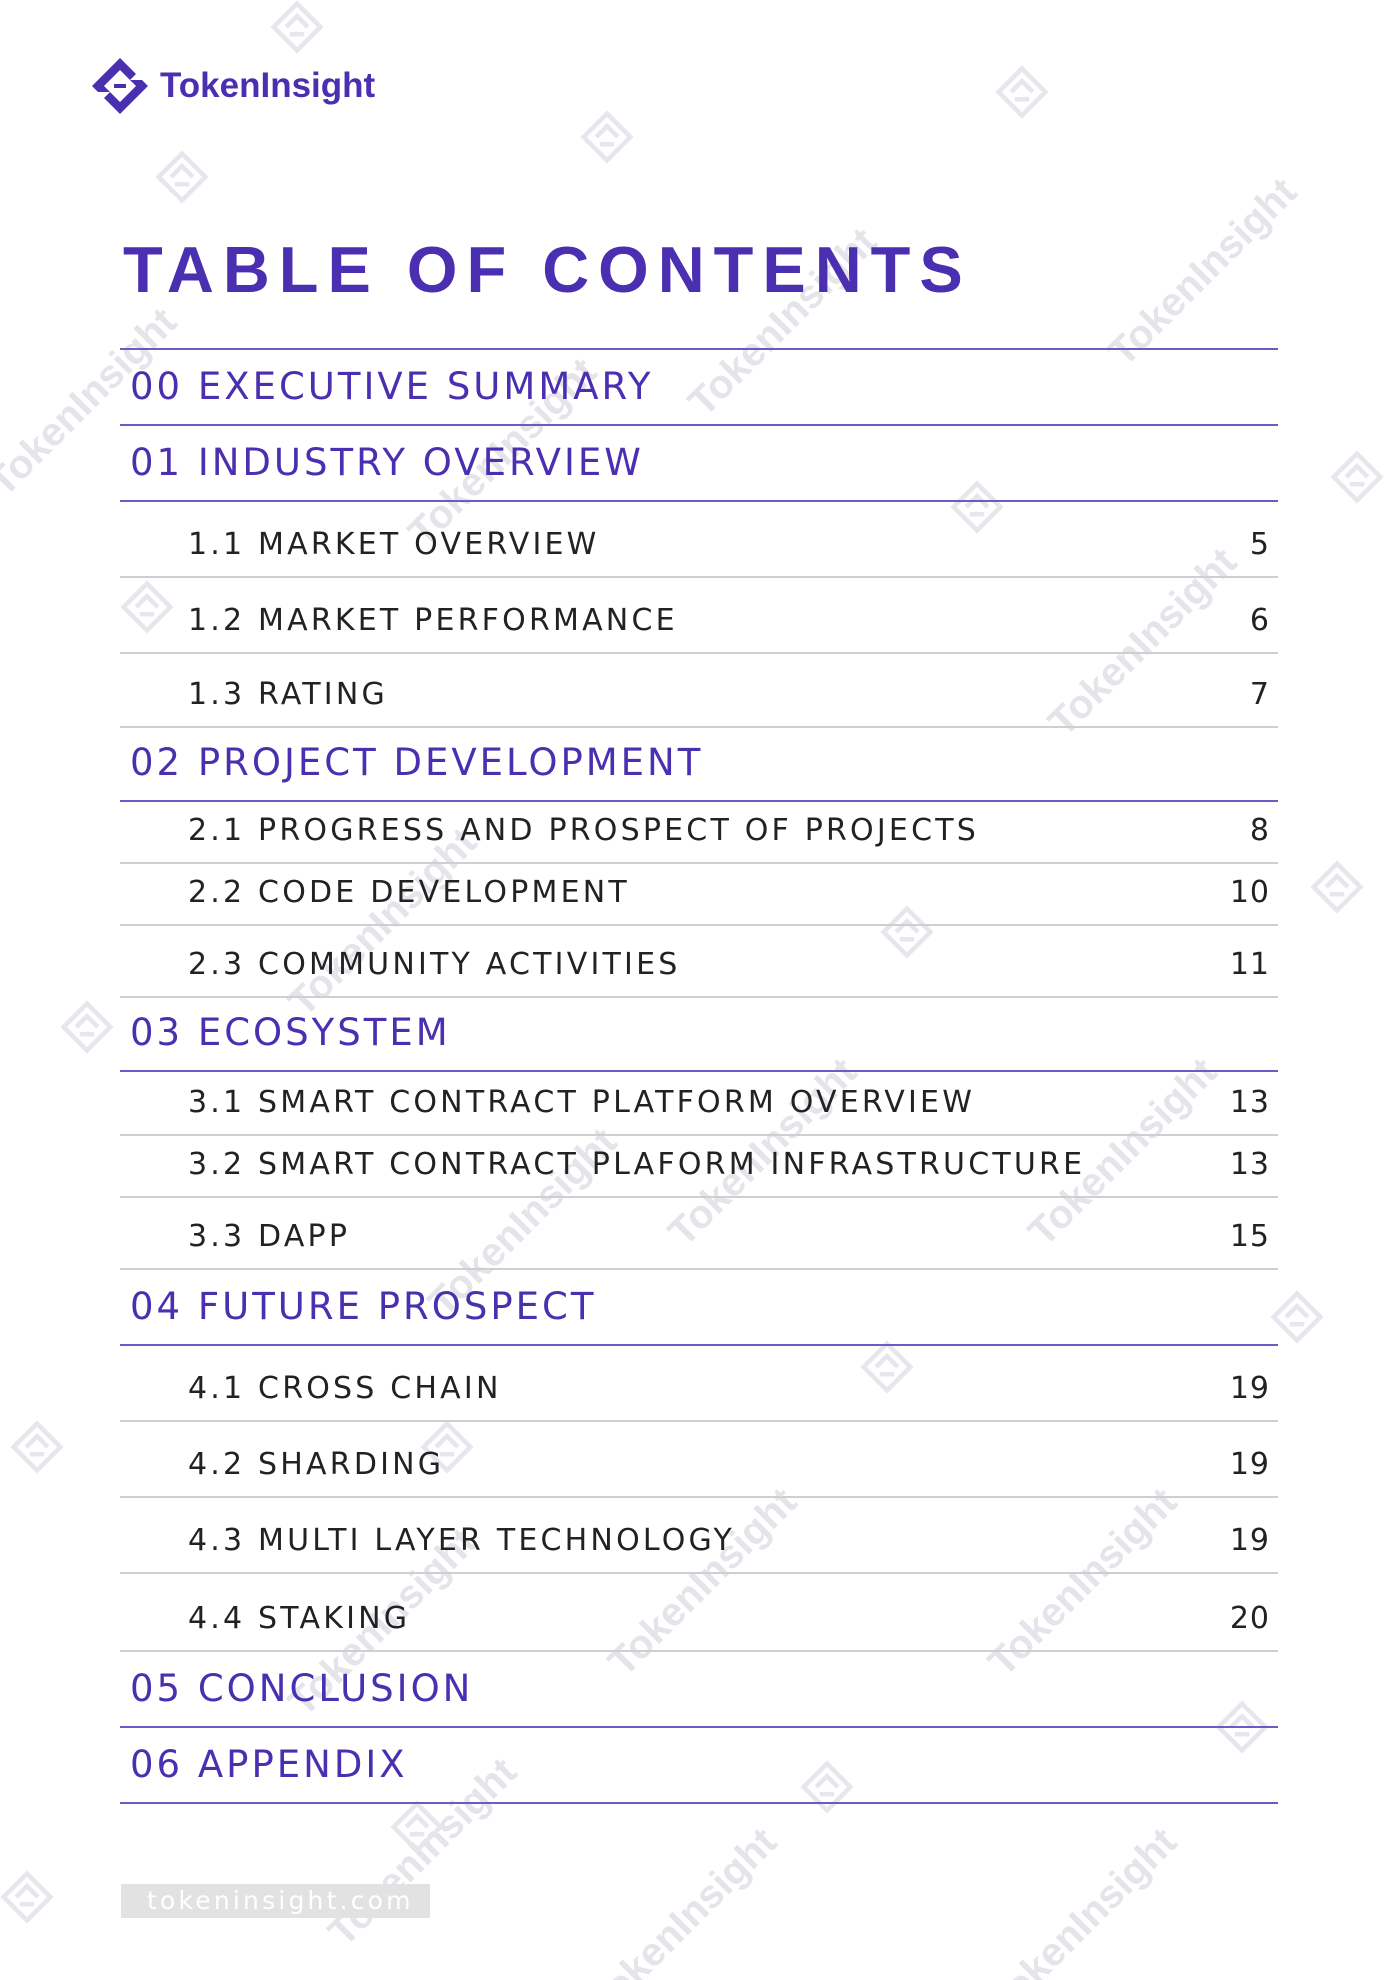 This screenshot has height=1980, width=1400. What do you see at coordinates (582, 1102) in the screenshot?
I see `toc-entry-label: 3.1 SMART CONTRACT PLATFORM OVERVIEW` at bounding box center [582, 1102].